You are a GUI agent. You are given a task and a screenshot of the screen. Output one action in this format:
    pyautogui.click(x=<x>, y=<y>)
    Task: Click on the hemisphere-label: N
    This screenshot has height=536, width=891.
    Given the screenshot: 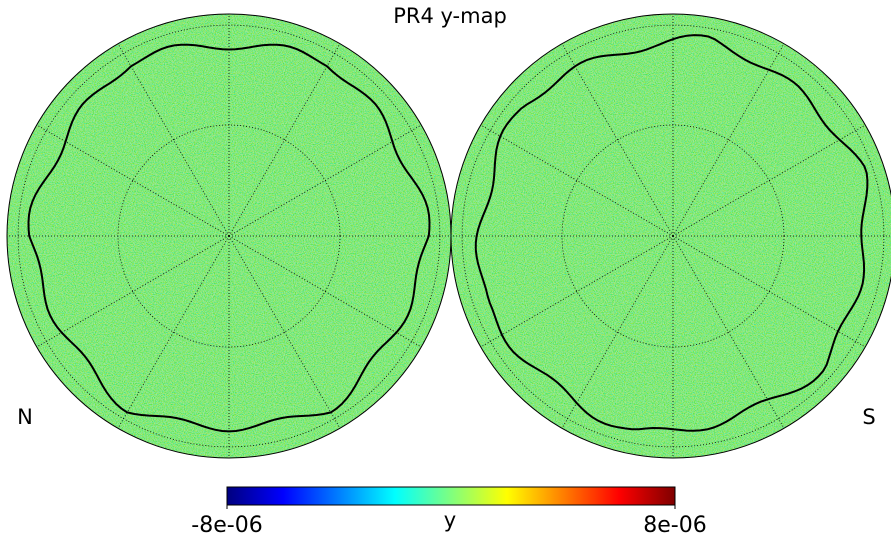 What is the action you would take?
    pyautogui.click(x=25, y=417)
    